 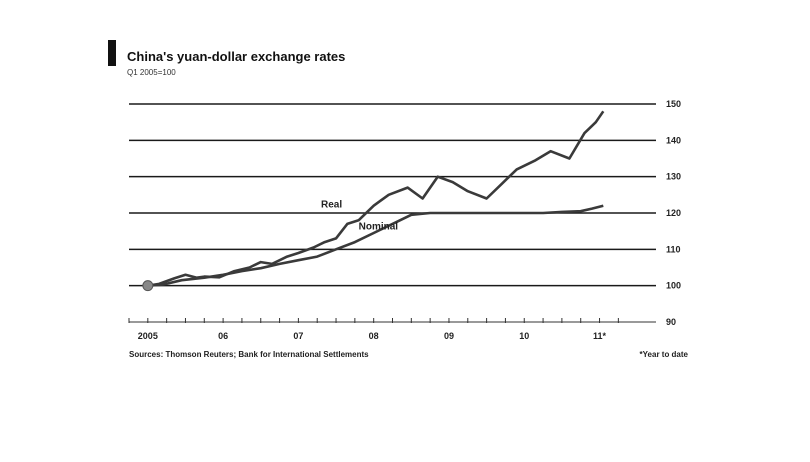 What do you see at coordinates (392, 329) in the screenshot?
I see `x-axis: 2005 06 07 08 09 10 11*` at bounding box center [392, 329].